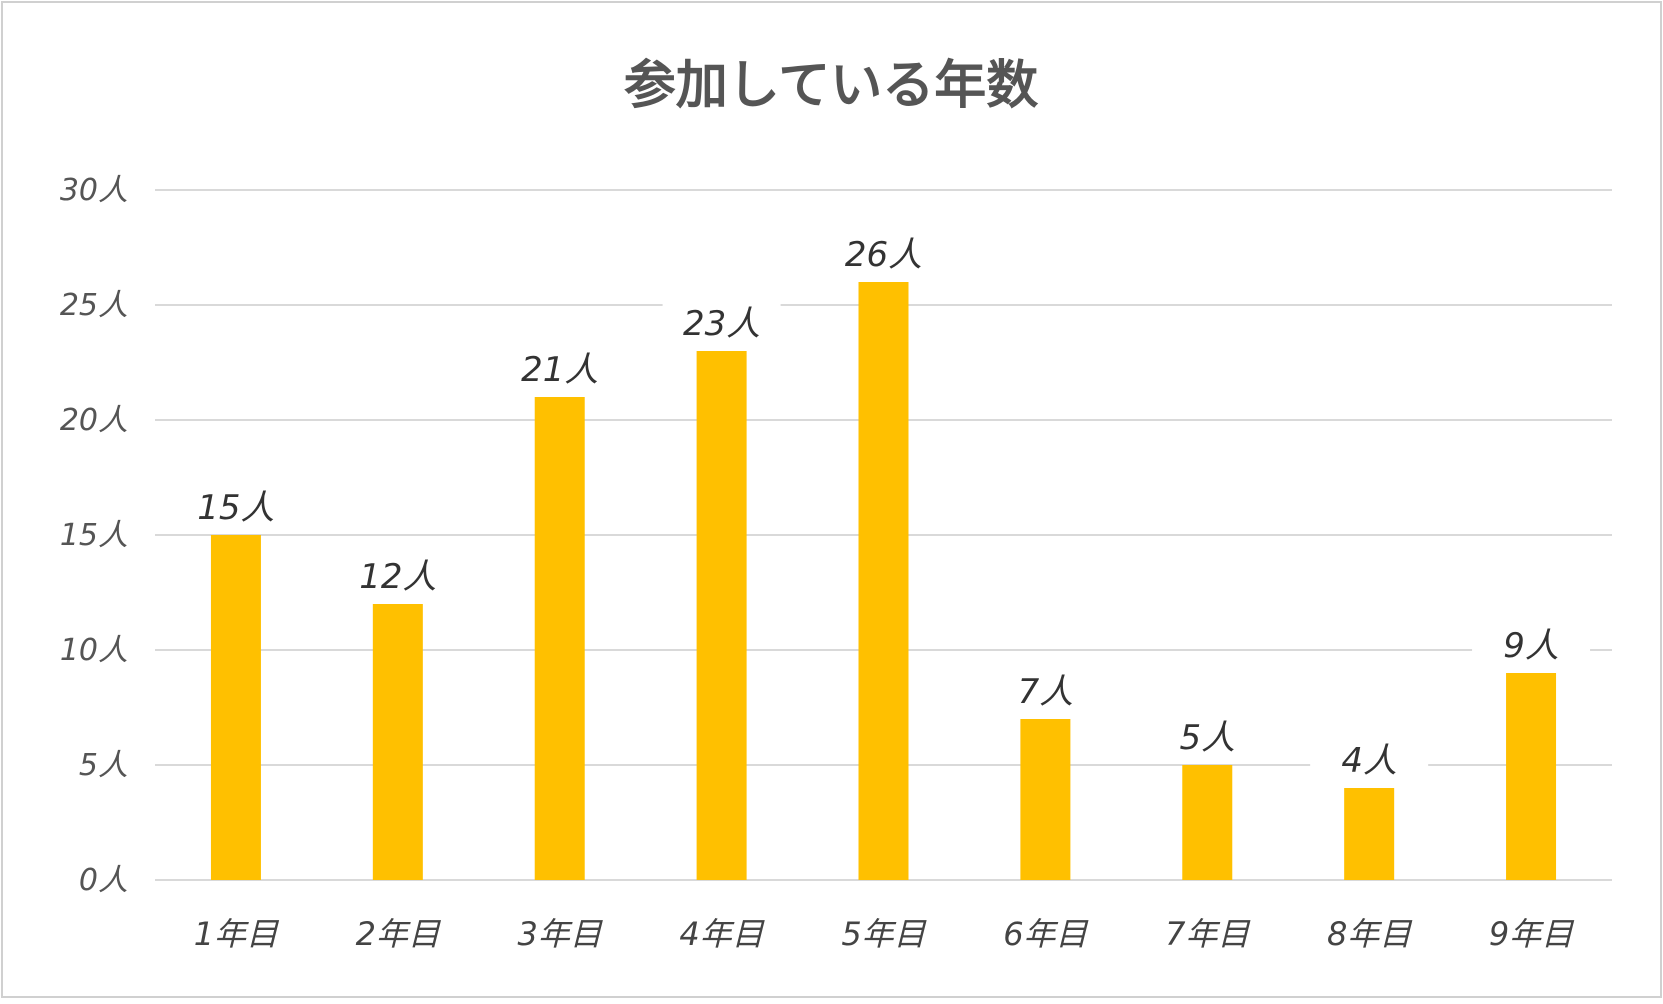 The width and height of the screenshot is (1663, 1004). Describe the element at coordinates (831, 86) in the screenshot. I see `chart-title: 参加している年数` at that location.